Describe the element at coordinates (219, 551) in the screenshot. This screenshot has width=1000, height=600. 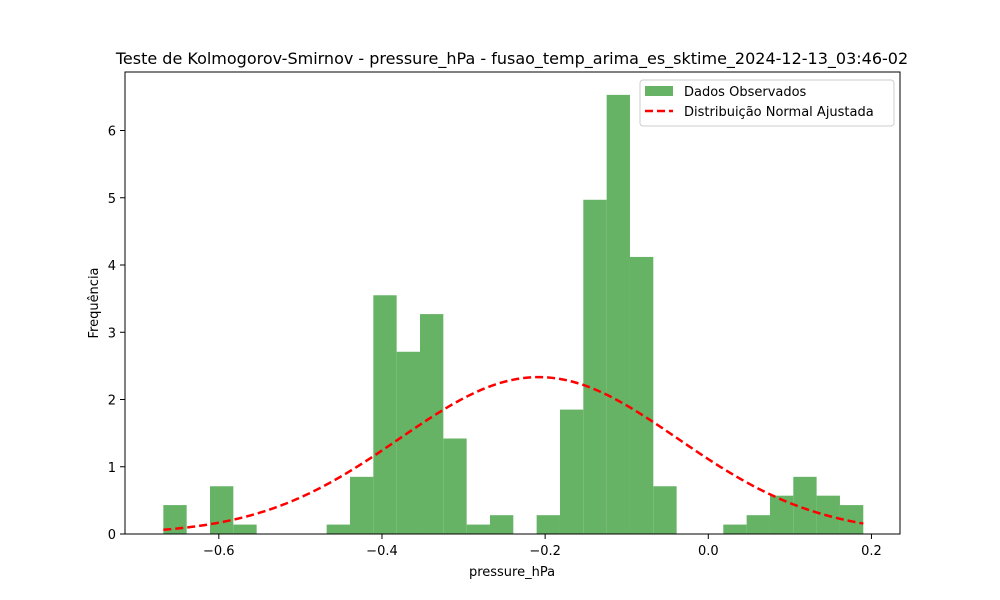
I see `x-tick-label: −0.6` at that location.